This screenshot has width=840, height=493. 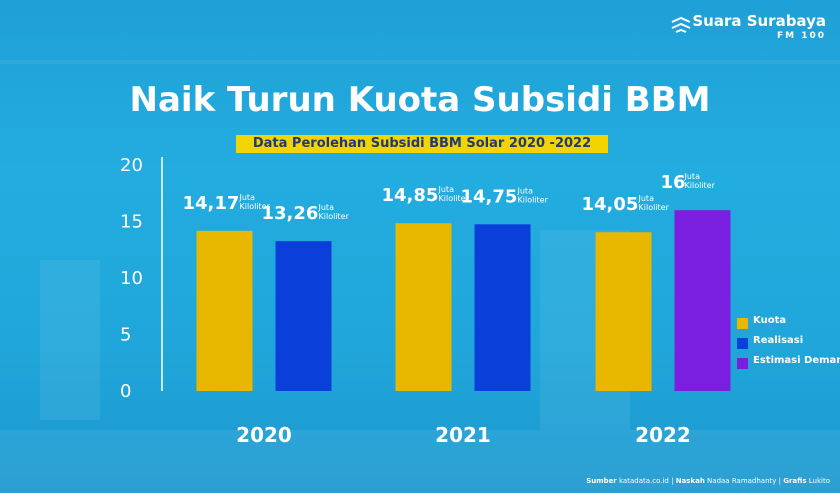 I want to click on data-label-value: 13,26, so click(x=290, y=213).